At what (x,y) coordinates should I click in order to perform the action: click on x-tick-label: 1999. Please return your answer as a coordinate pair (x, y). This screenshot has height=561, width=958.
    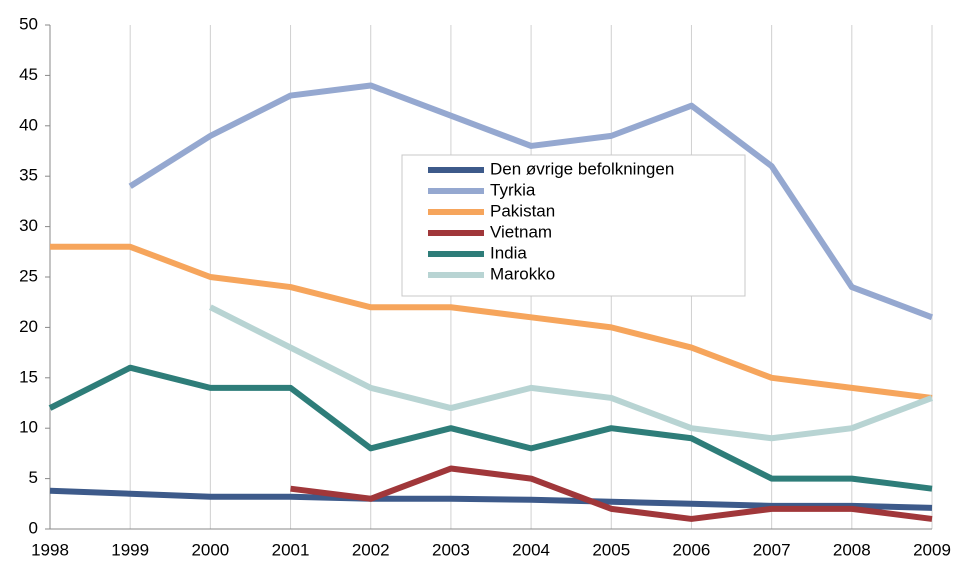
    Looking at the image, I should click on (130, 549).